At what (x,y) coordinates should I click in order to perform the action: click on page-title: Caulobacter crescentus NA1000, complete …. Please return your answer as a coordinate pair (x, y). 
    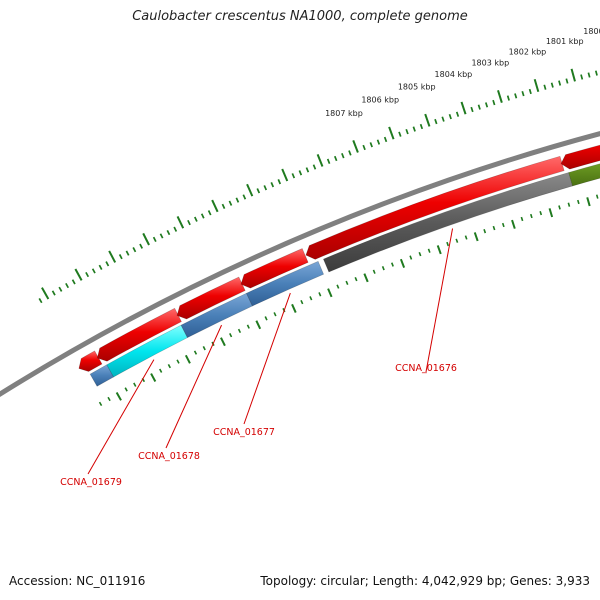
    Looking at the image, I should click on (300, 16).